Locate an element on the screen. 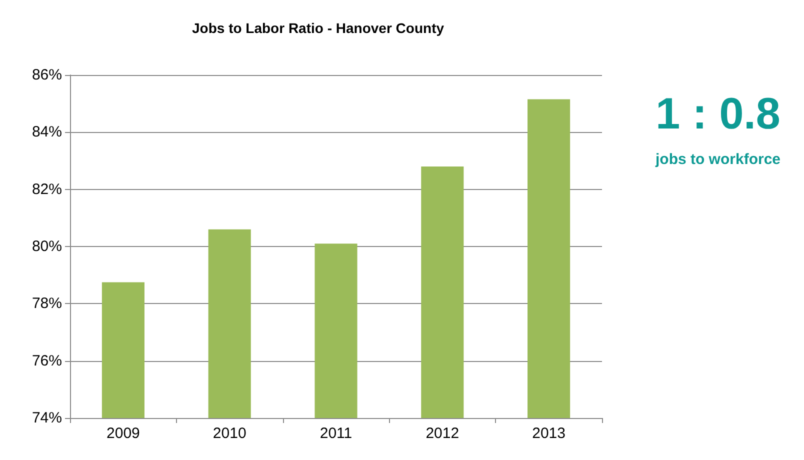  chart-title: Jobs to Labor Ratio - Hanover County is located at coordinates (318, 28).